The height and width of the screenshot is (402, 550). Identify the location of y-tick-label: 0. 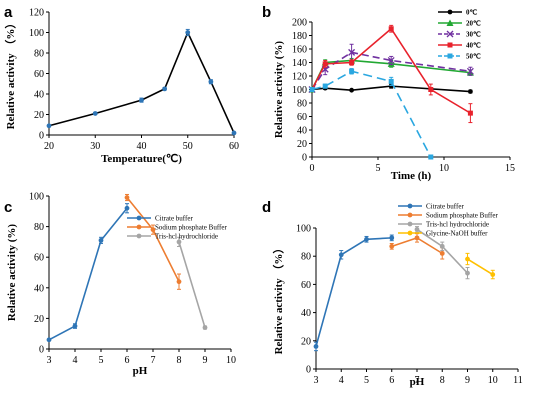
(308, 370).